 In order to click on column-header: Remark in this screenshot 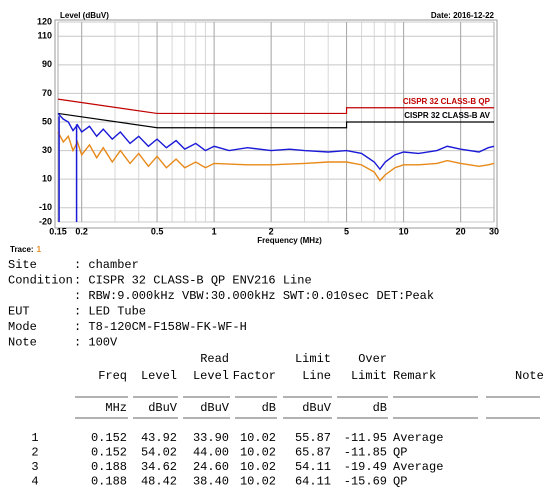, I will do `click(414, 376)`.